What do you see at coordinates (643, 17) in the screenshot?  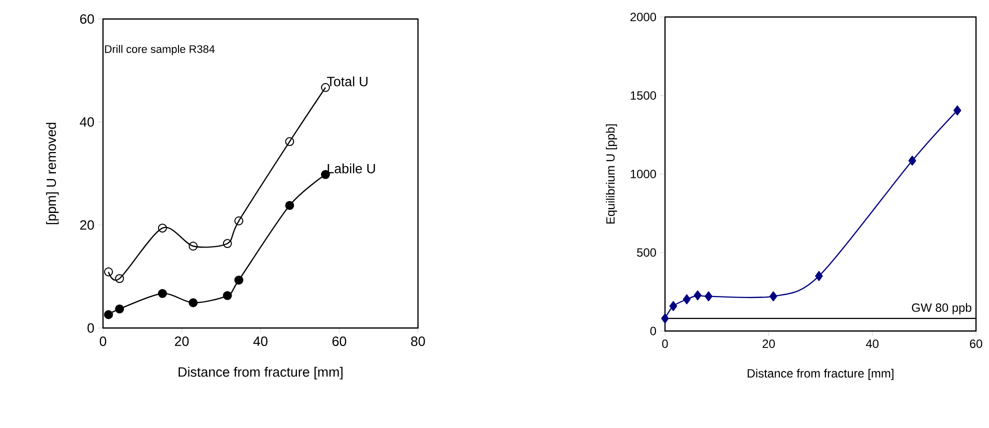 I see `y-tick-label: 2000` at bounding box center [643, 17].